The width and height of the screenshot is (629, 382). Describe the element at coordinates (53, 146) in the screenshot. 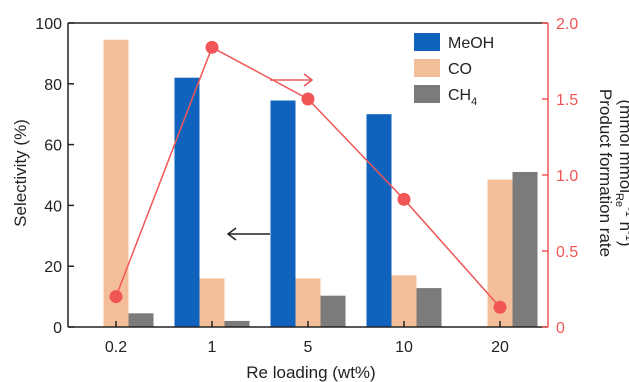

I see `left-tick-label: 60` at that location.